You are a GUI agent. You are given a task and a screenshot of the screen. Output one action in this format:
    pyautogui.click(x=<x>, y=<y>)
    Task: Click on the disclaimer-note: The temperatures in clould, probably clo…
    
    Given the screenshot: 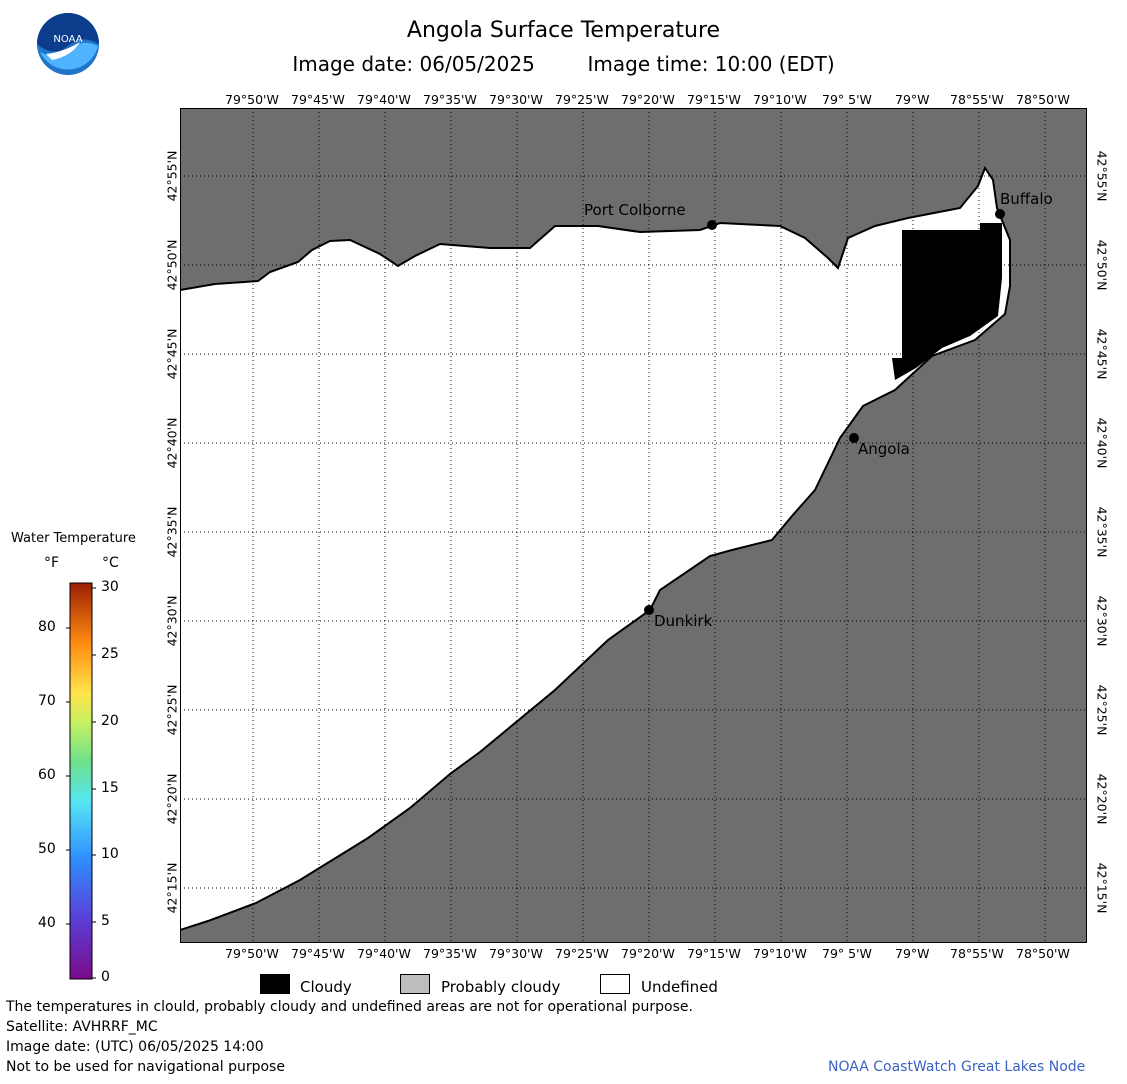 What is the action you would take?
    pyautogui.click(x=349, y=1007)
    